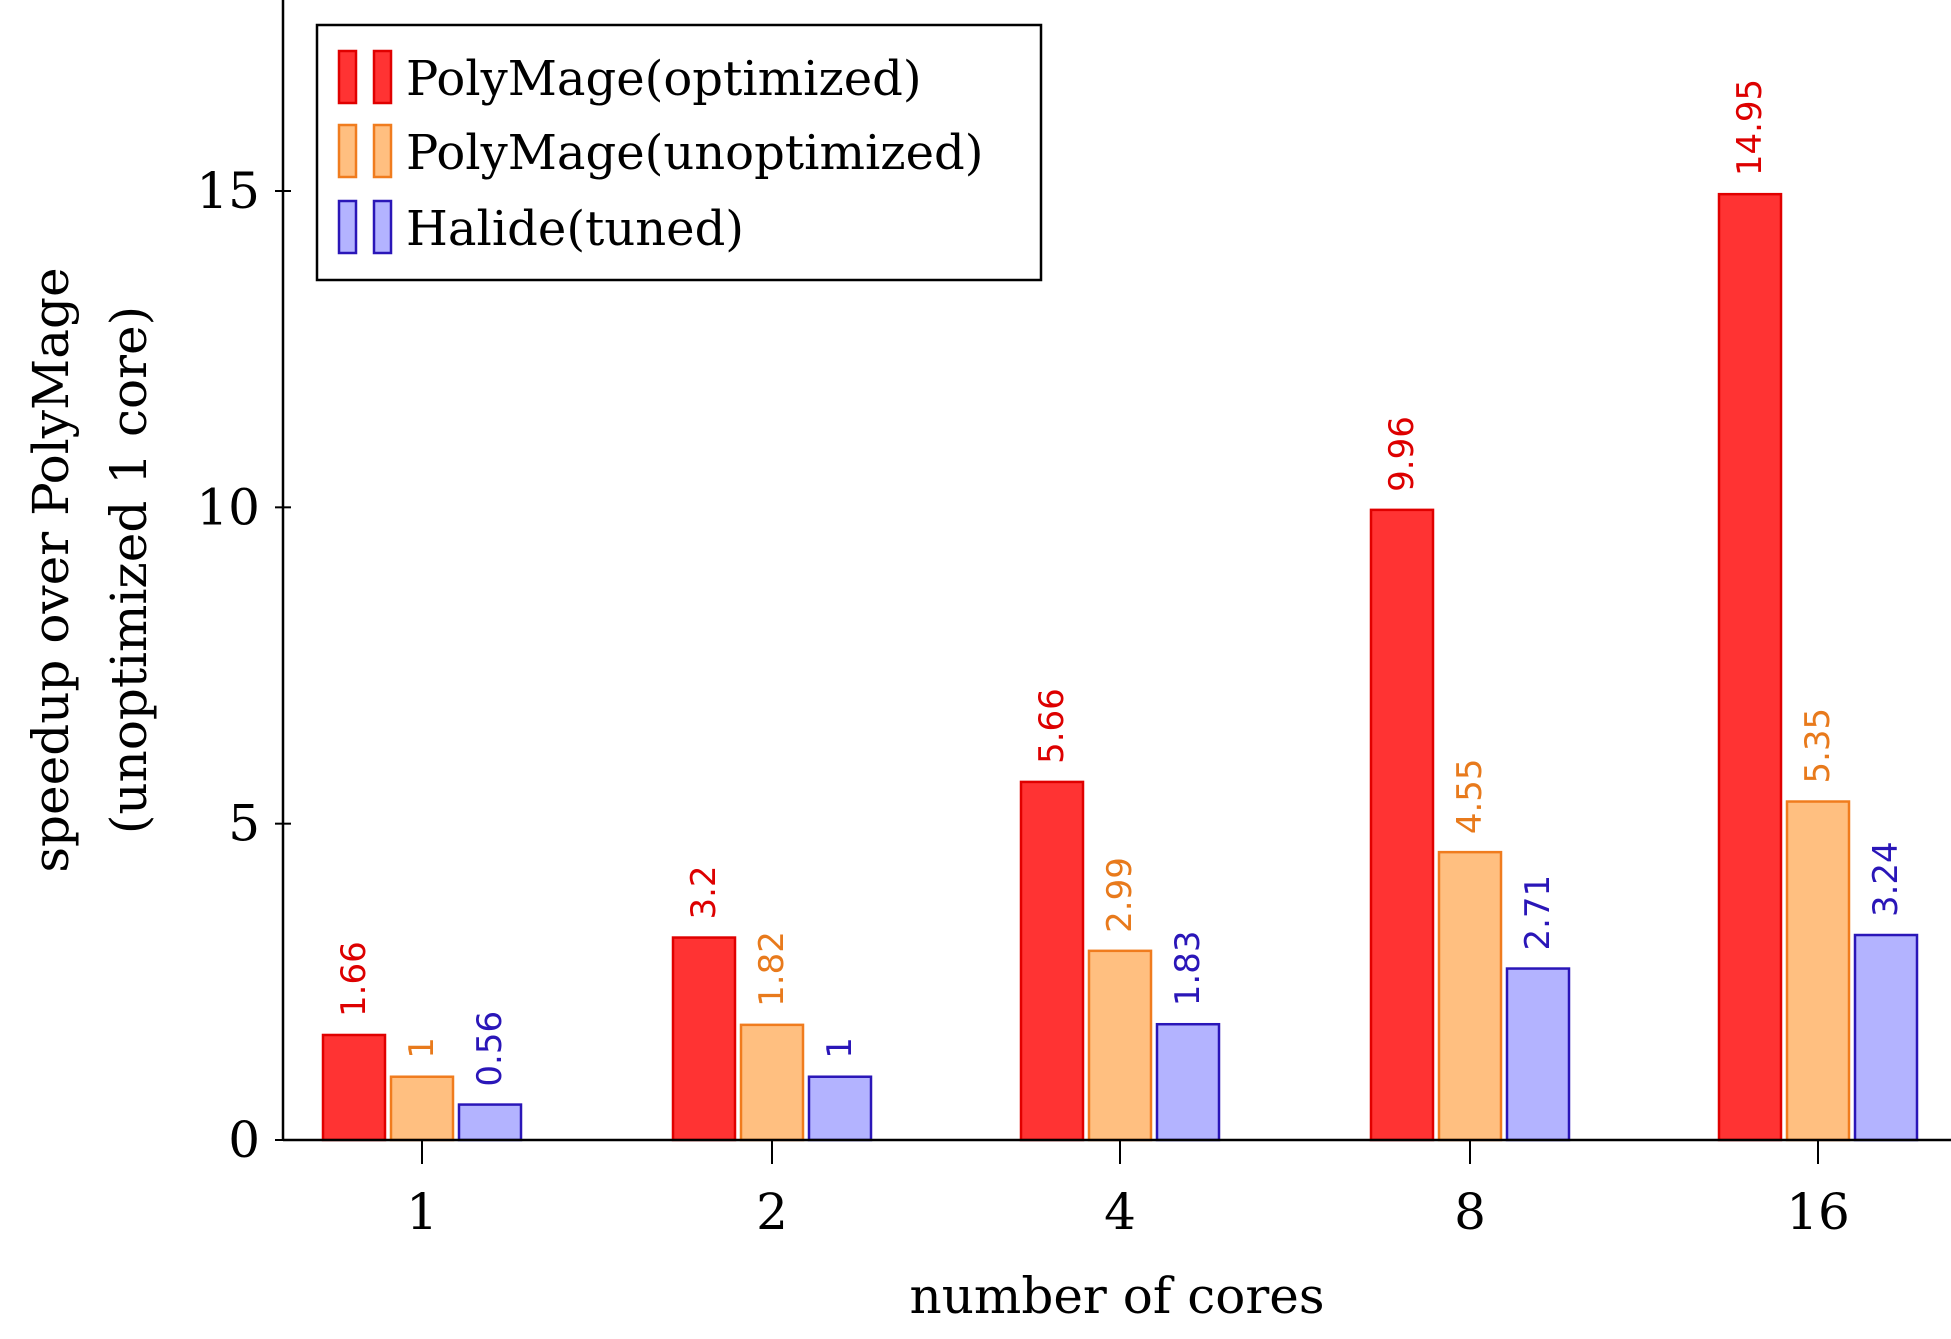  I want to click on bar-polymage-unoptimized-4-cores, so click(1120, 1045).